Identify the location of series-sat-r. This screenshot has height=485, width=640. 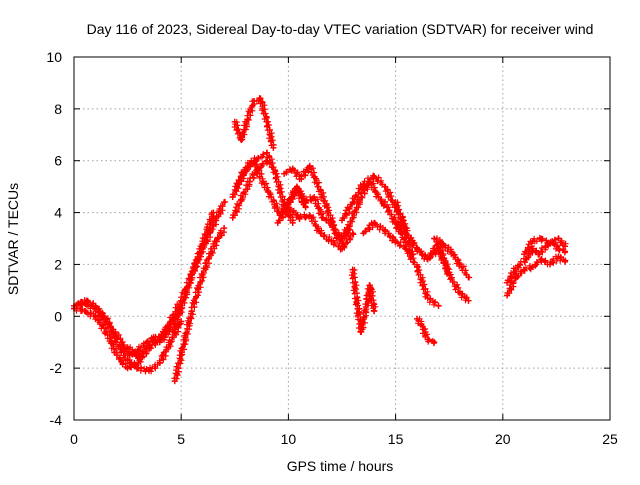
(401, 264).